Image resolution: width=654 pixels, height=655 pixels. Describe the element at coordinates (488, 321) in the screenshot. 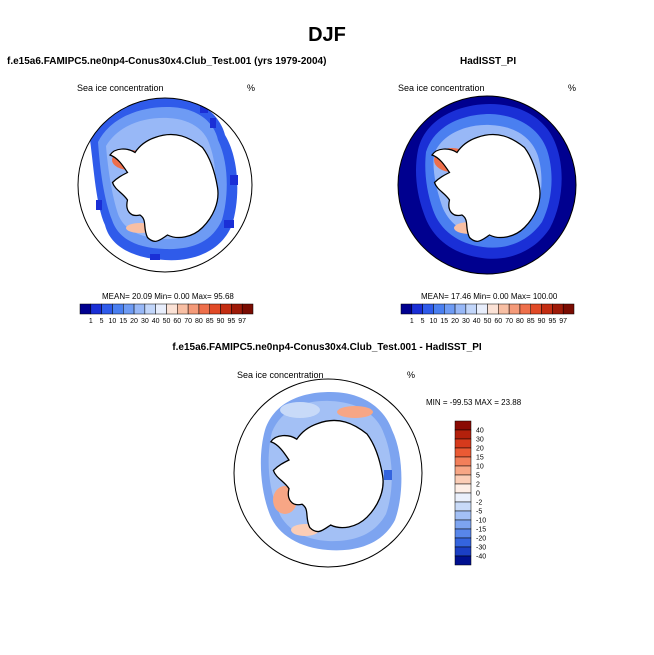

I see `colorbar-obs-tick-label: 50` at that location.